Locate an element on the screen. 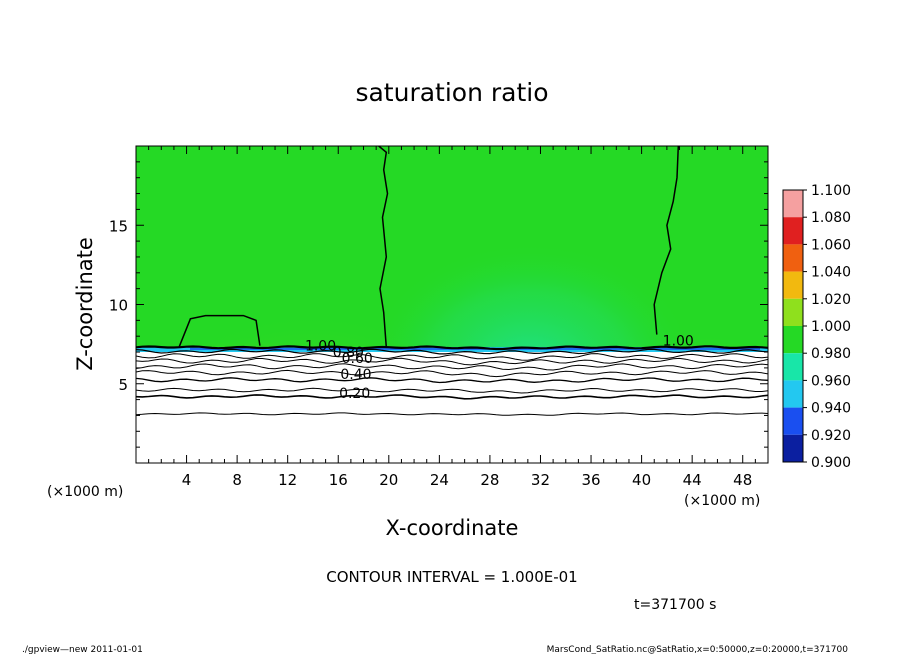 The width and height of the screenshot is (904, 654). colorbar-label: 0.960 is located at coordinates (831, 381).